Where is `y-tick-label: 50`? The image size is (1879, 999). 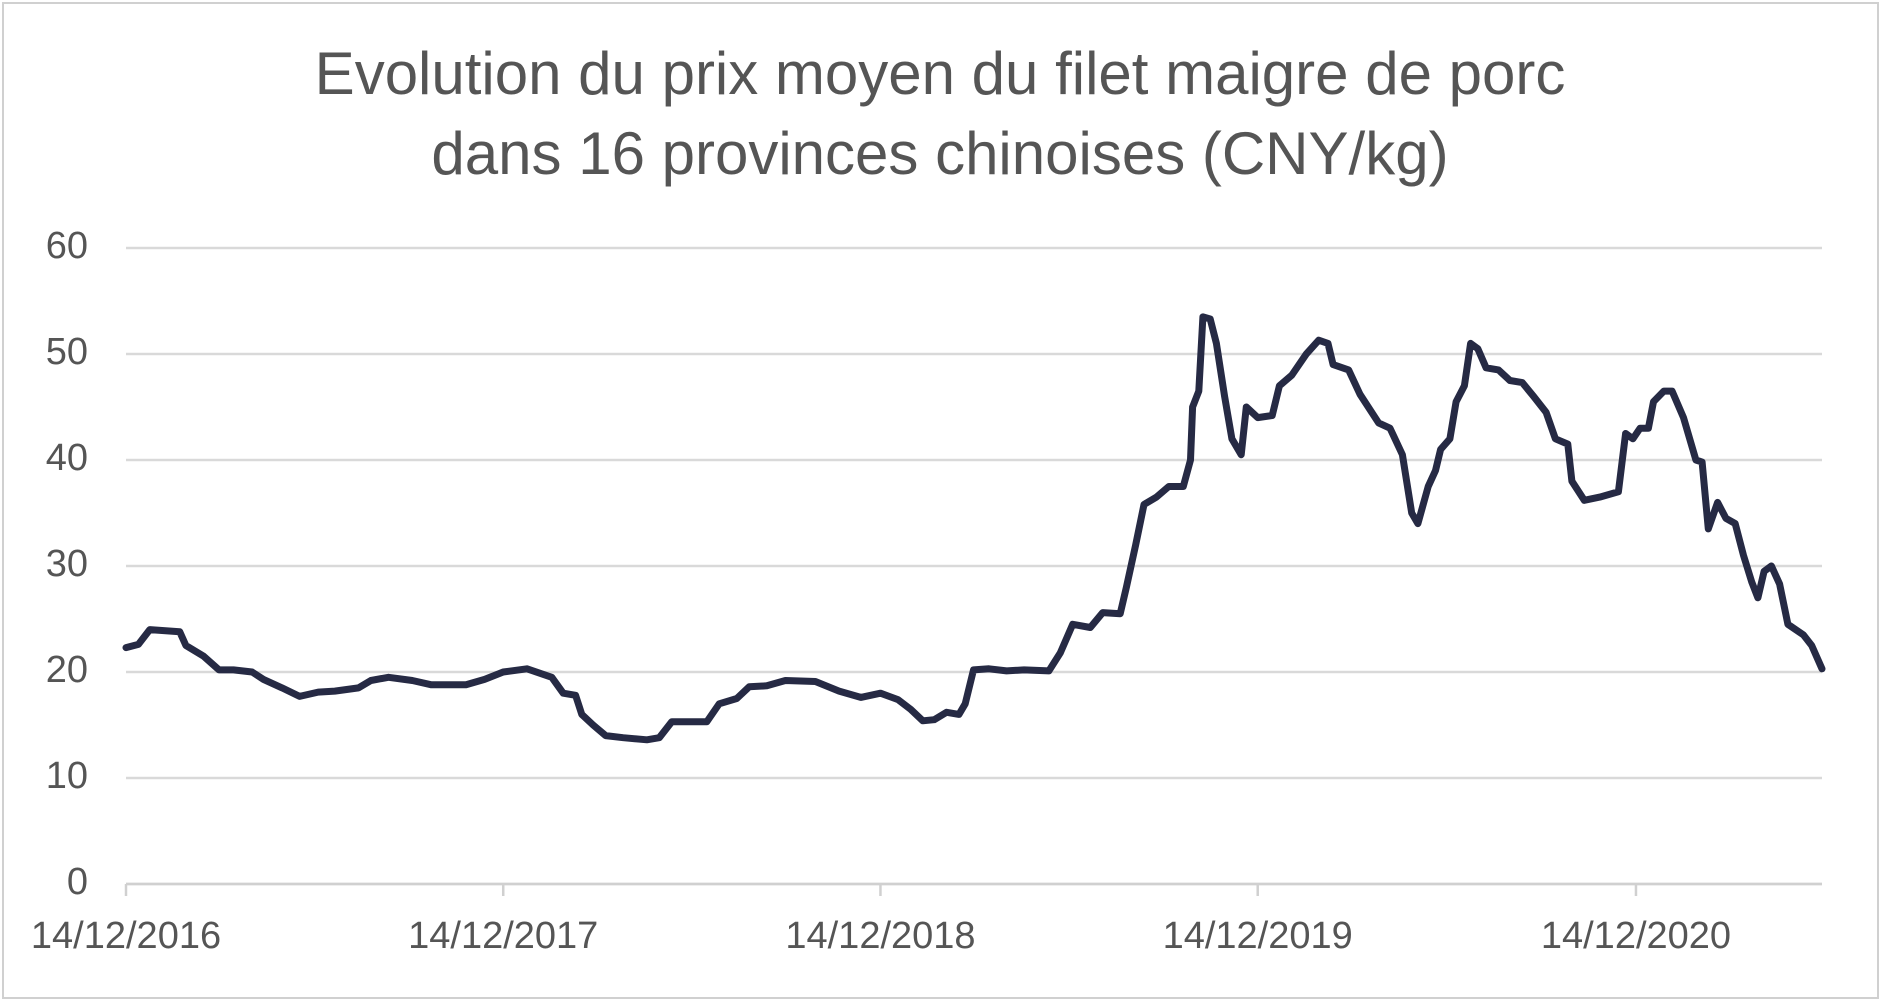 y-tick-label: 50 is located at coordinates (67, 352).